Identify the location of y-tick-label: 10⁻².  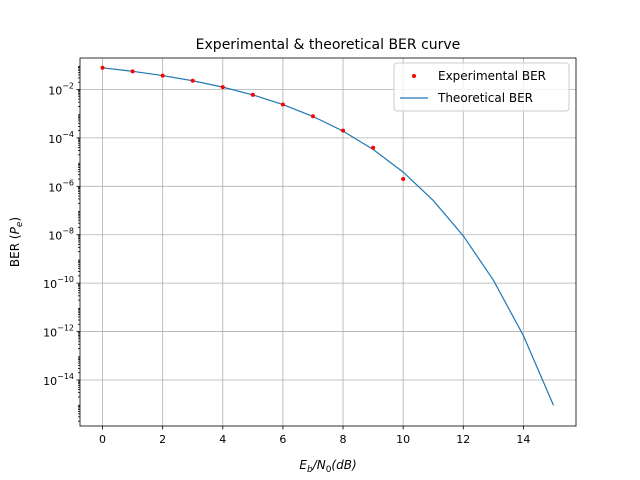
(61, 89).